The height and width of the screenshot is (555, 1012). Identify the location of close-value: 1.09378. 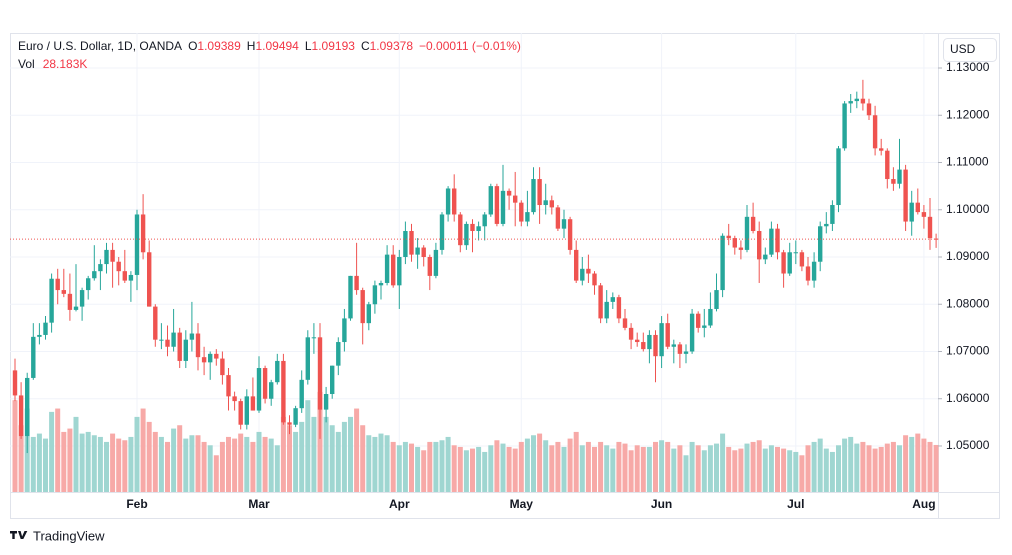
(392, 46).